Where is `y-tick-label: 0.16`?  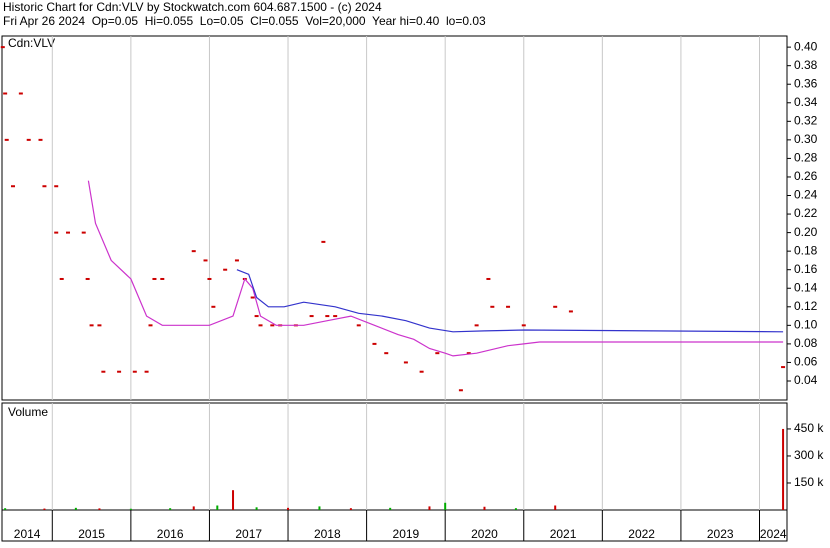 y-tick-label: 0.16 is located at coordinates (806, 269).